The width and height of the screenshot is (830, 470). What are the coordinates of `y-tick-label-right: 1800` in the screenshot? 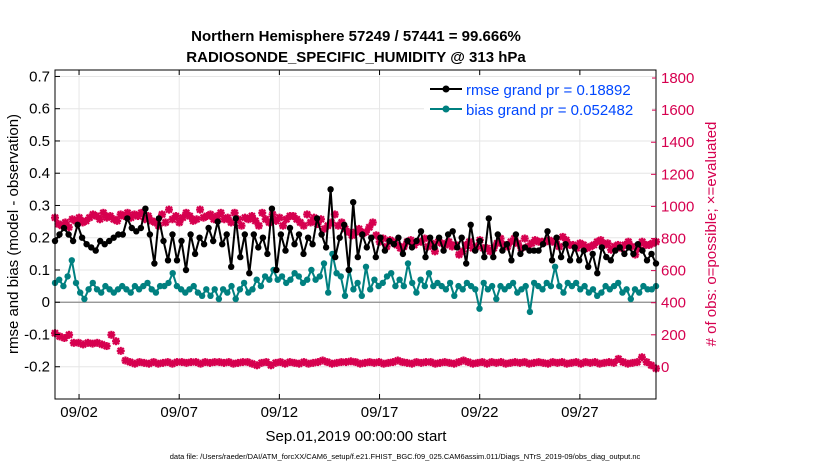 It's located at (677, 78).